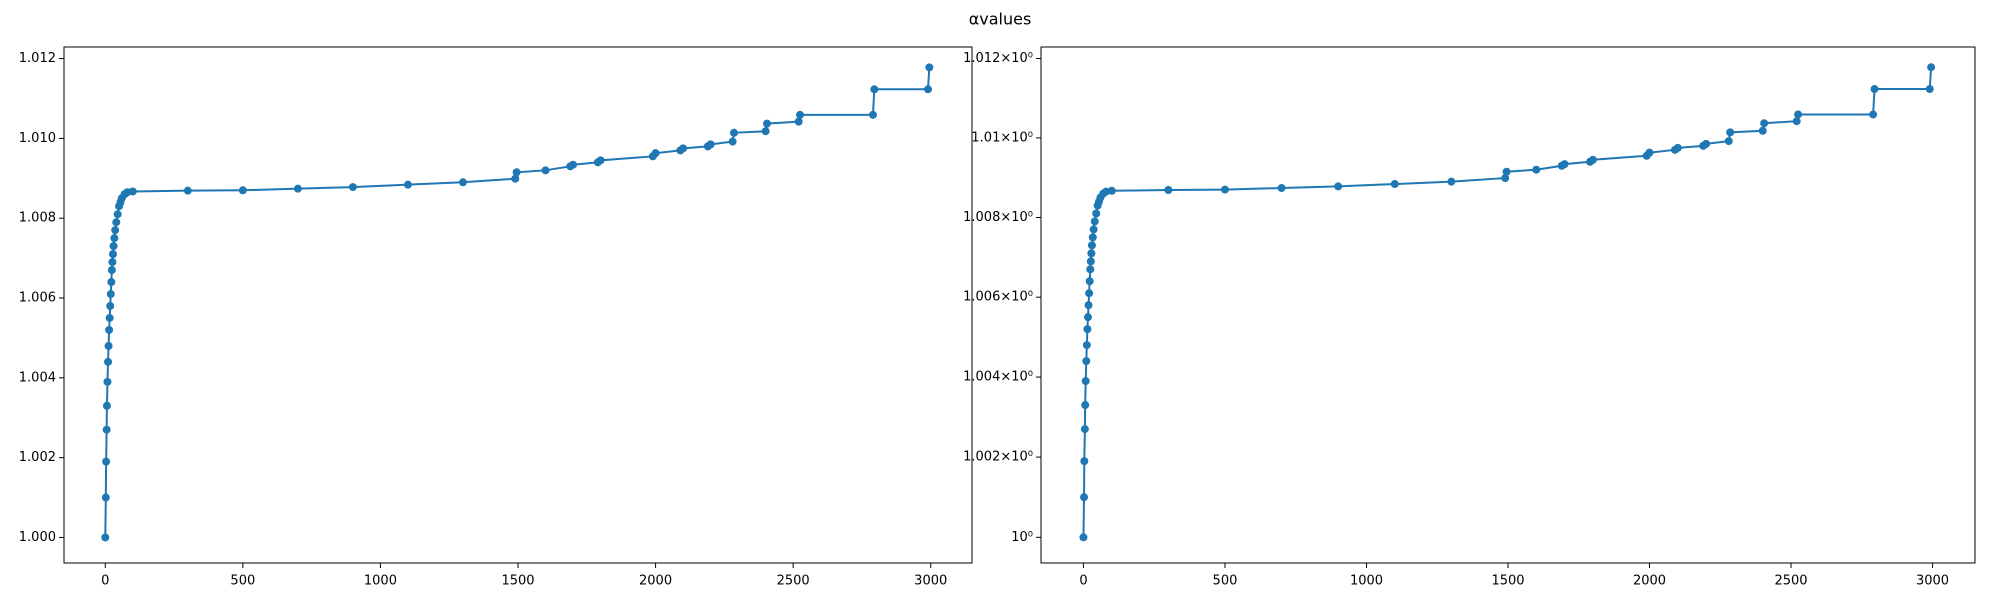 Image resolution: width=2000 pixels, height=600 pixels. I want to click on y-tick-label: 1.012, so click(37, 58).